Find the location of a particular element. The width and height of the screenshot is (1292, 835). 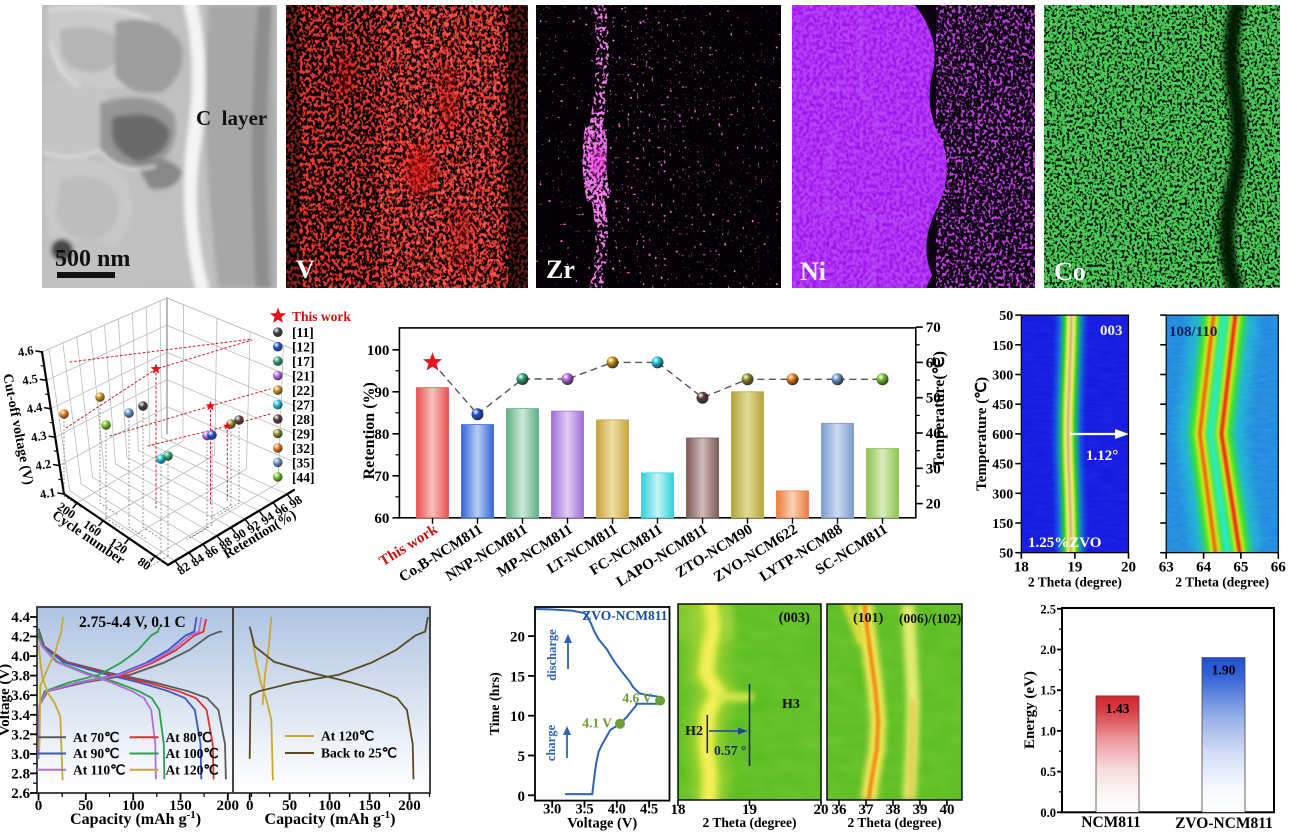

svg-text: 10 is located at coordinates (517, 717).